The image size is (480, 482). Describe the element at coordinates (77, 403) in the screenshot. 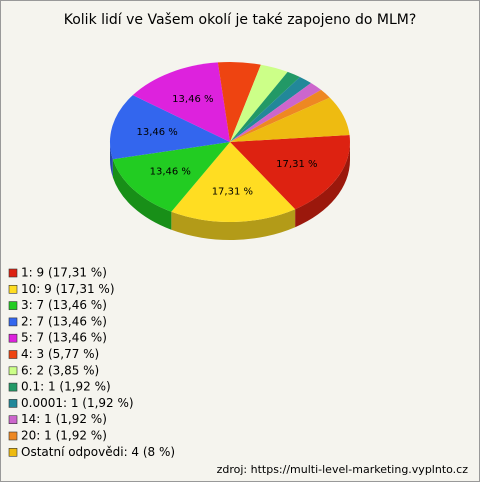

I see `legend-label: 0.0001: 1 (1,92 %)` at that location.